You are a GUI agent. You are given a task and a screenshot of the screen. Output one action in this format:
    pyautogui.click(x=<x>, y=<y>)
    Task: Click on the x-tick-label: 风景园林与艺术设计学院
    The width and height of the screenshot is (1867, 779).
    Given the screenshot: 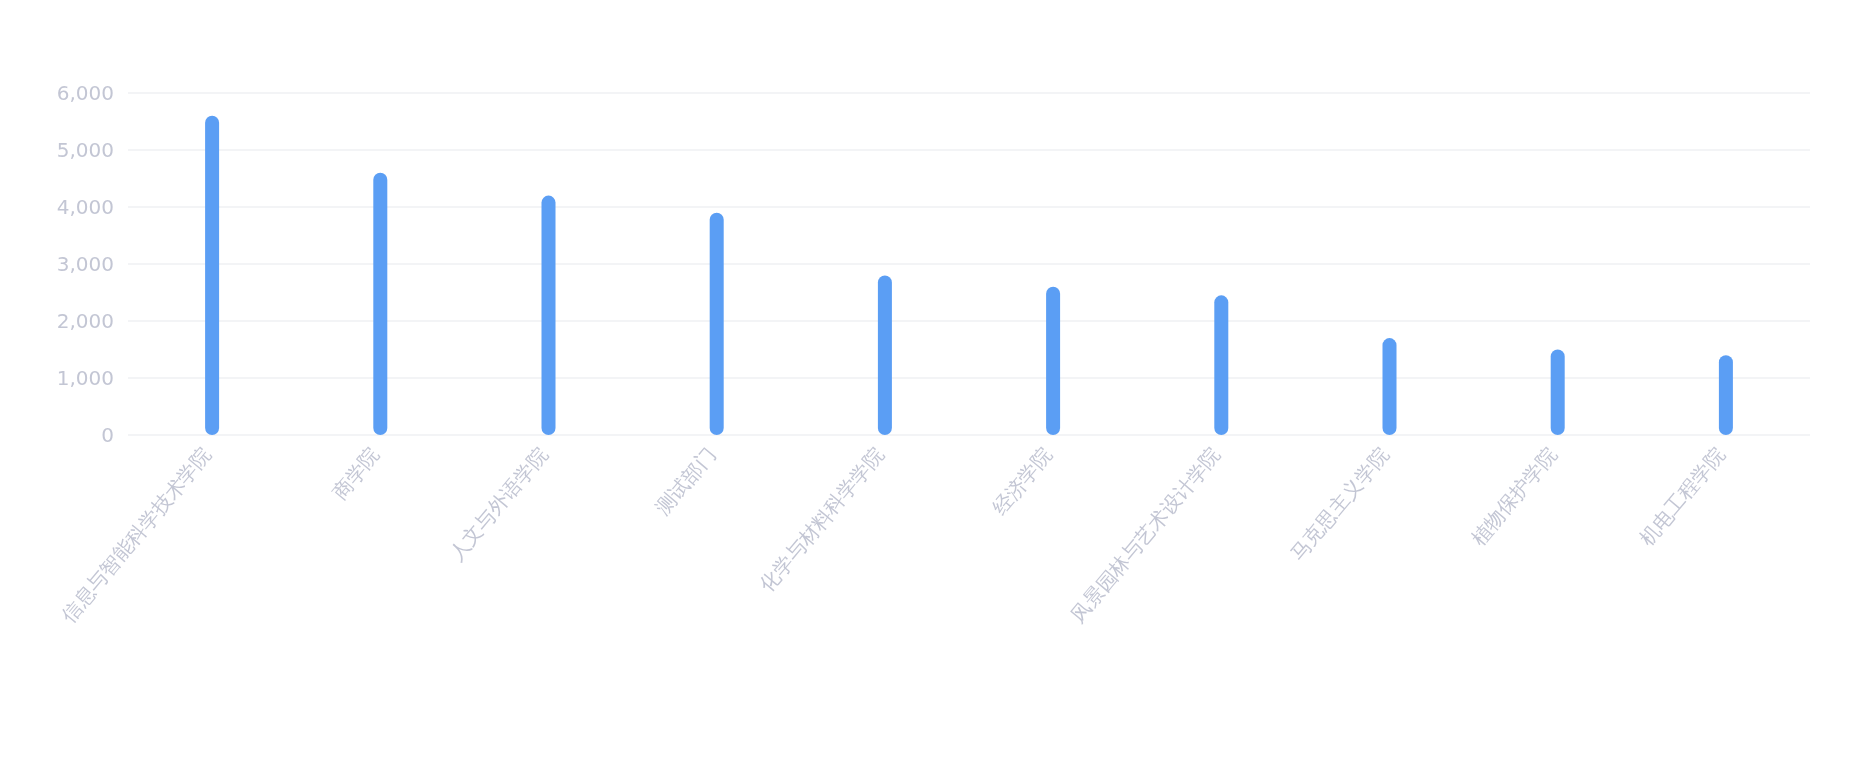 What is the action you would take?
    pyautogui.click(x=1145, y=534)
    